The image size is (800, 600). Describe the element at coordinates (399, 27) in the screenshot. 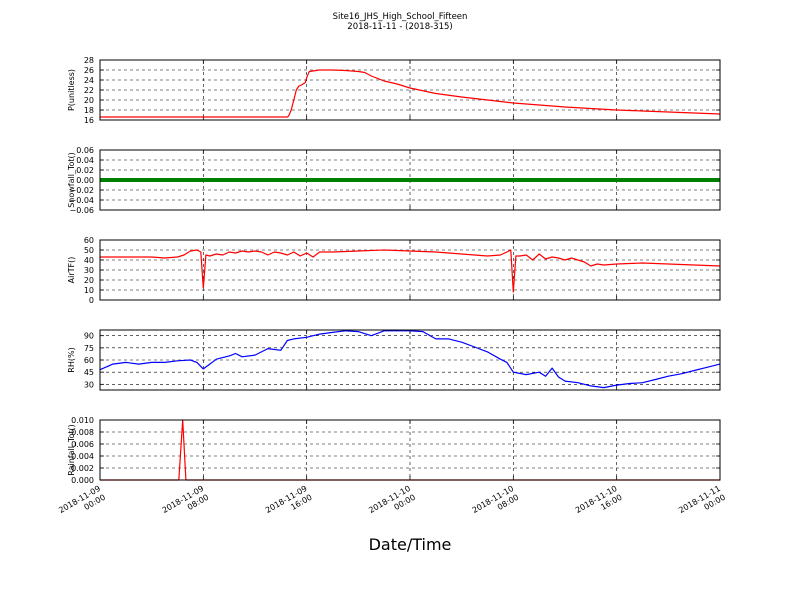

I see `figure-subtitle: 2018-11-11 - (2018-315)` at that location.